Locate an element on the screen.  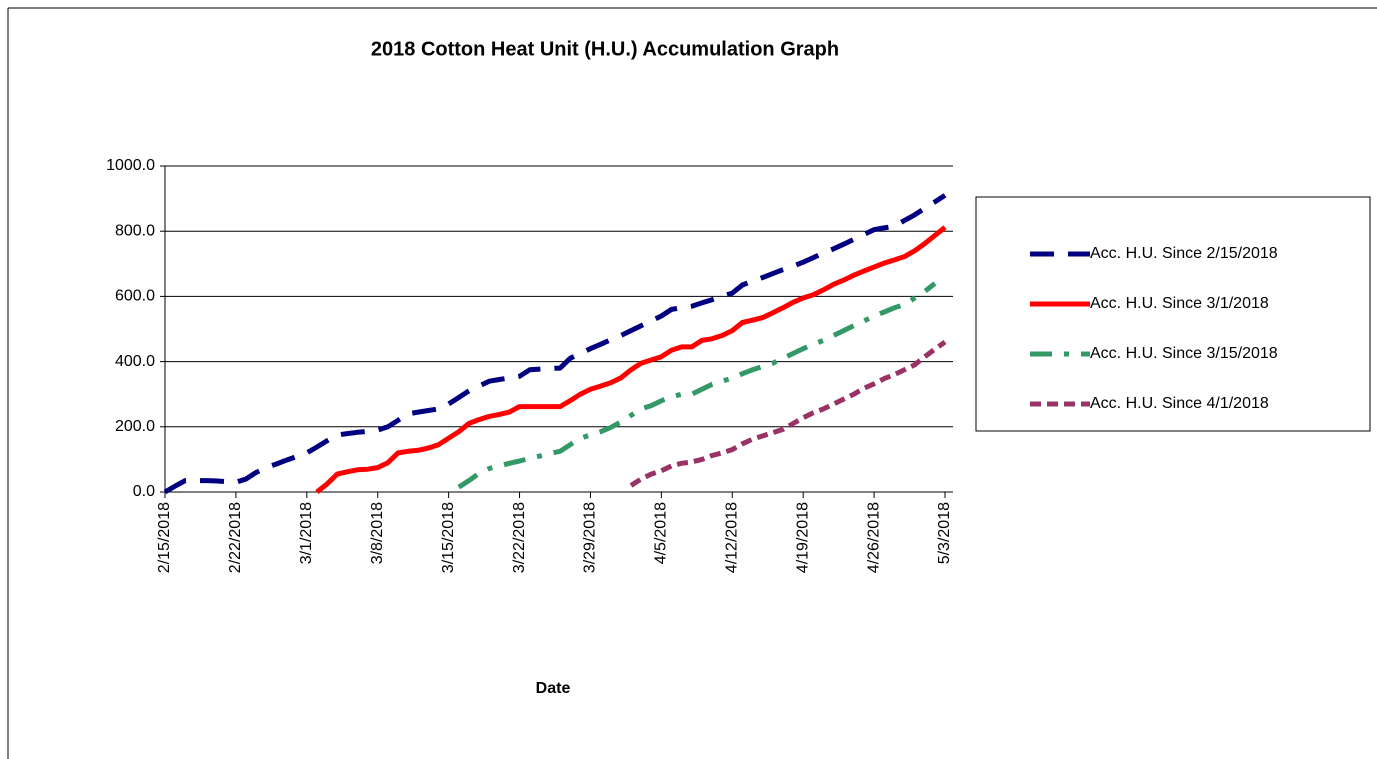
x-tick-label: 3/22/2018 is located at coordinates (519, 537).